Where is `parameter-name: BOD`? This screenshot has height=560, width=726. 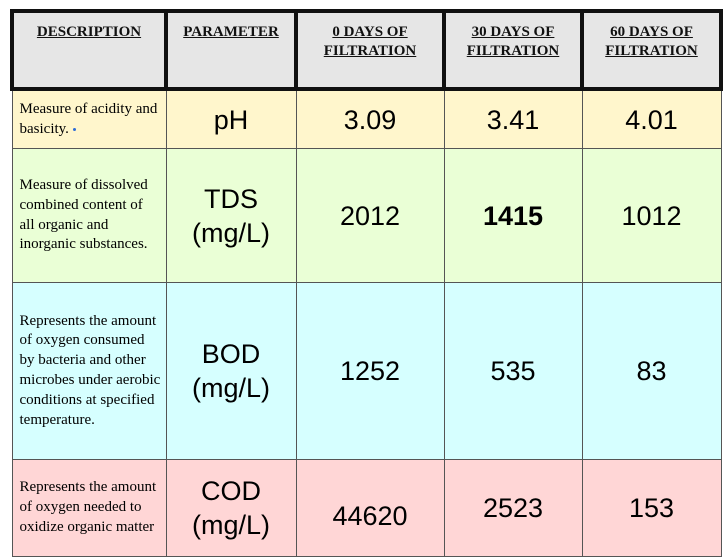 parameter-name: BOD is located at coordinates (231, 354).